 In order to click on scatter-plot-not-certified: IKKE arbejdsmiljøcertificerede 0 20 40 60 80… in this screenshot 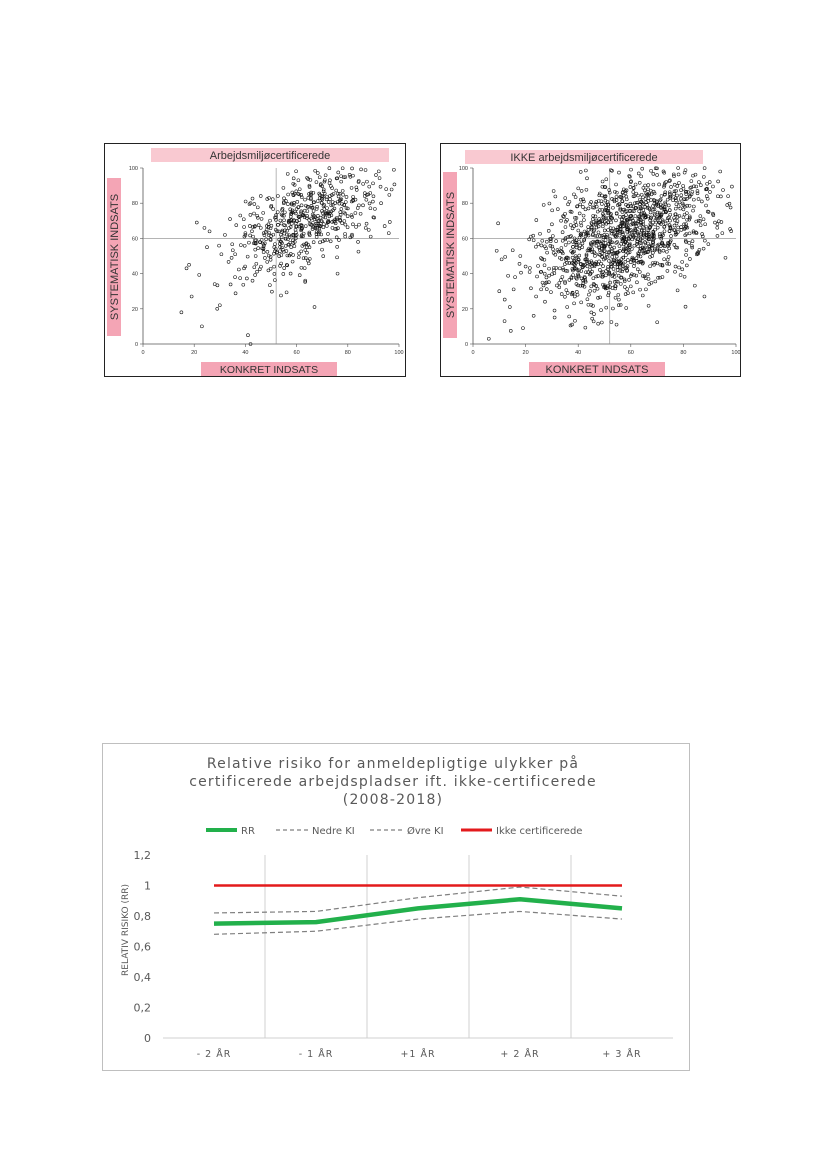, I will do `click(591, 263)`.